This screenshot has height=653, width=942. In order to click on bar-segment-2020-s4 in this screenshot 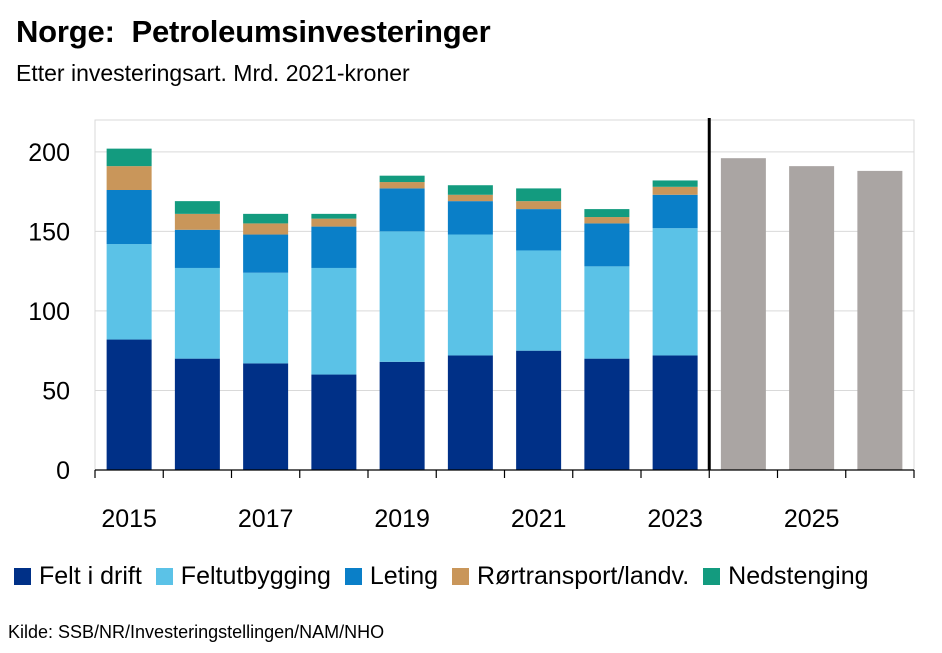, I will do `click(470, 190)`.